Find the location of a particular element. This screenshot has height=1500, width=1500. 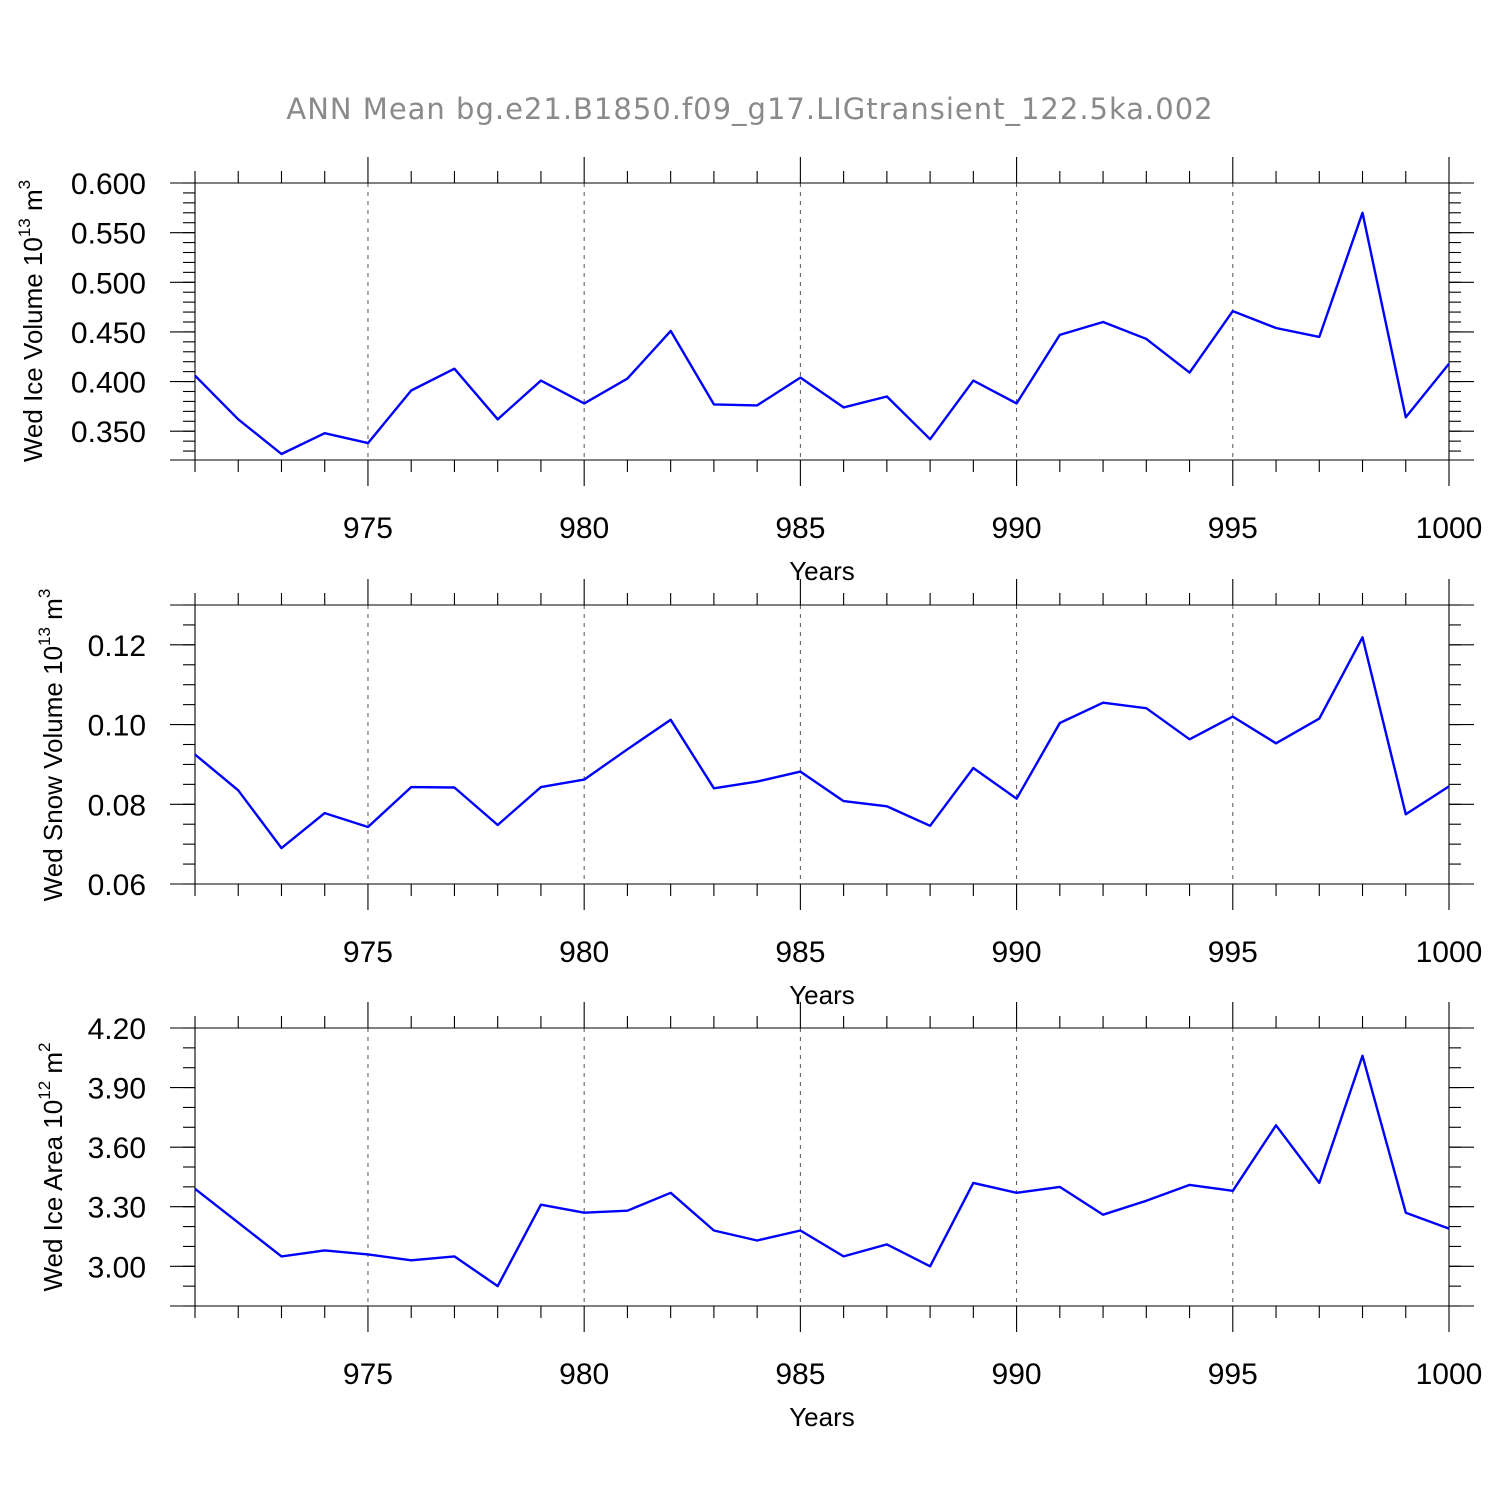

y-axis-title-name: Wed Ice Volume is located at coordinates (33, 367).